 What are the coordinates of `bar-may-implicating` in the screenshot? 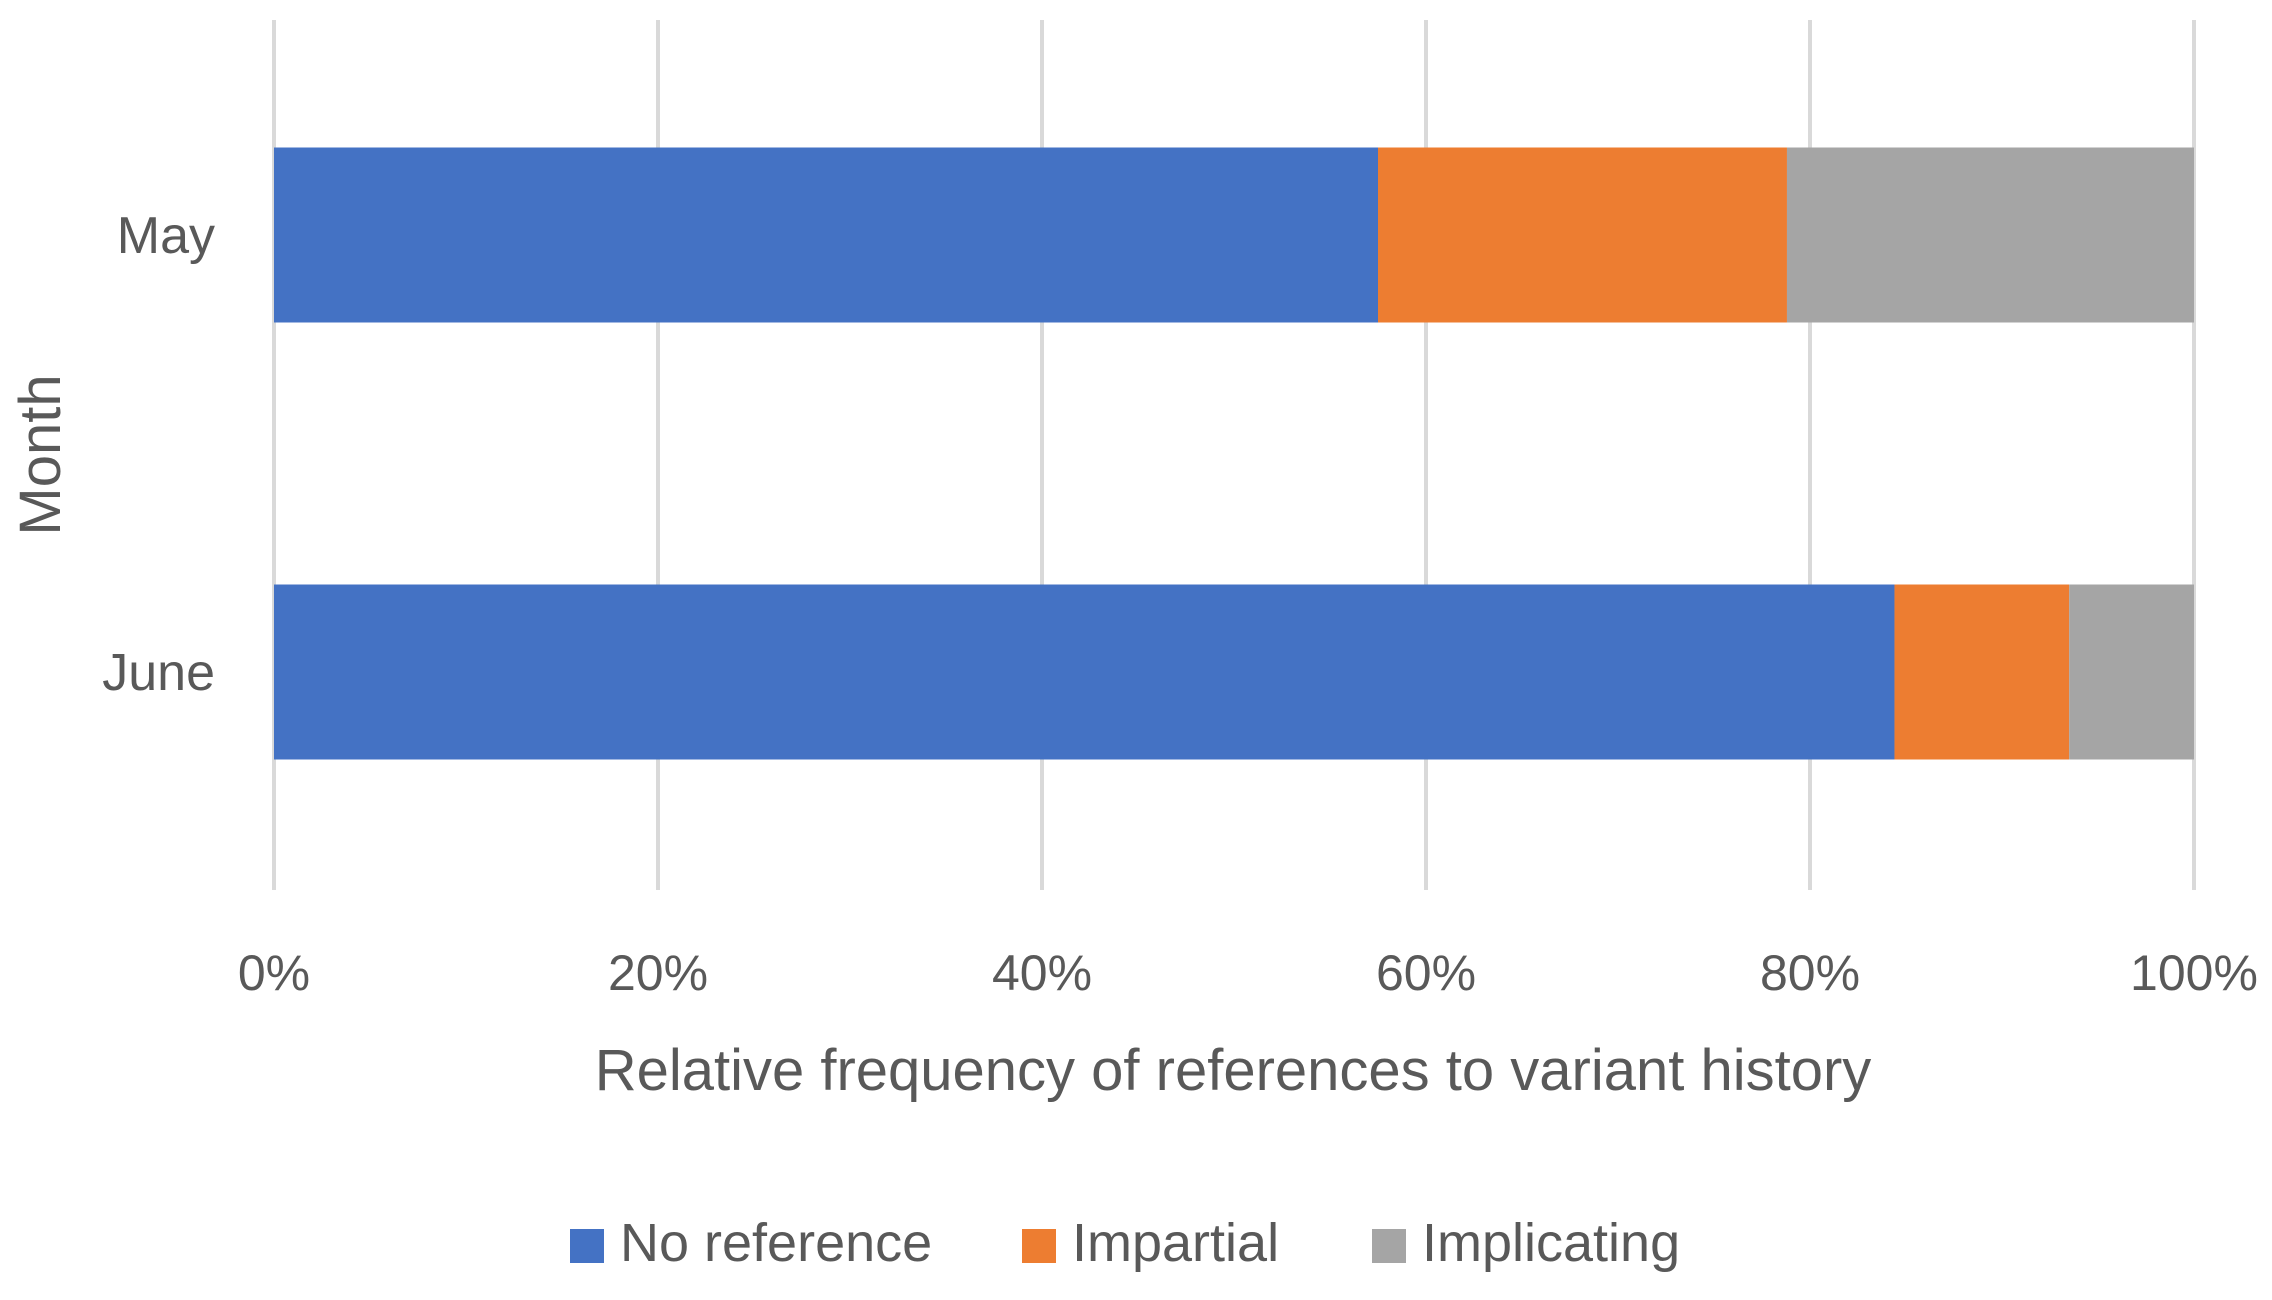 It's located at (1990, 235).